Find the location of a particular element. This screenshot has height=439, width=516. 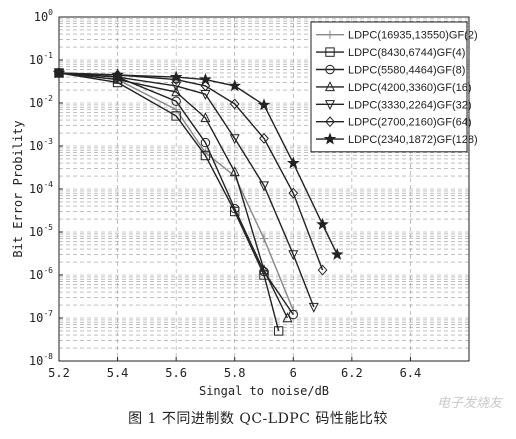

legend-label: LDPC(8430,6744)GF(4) is located at coordinates (406, 53).